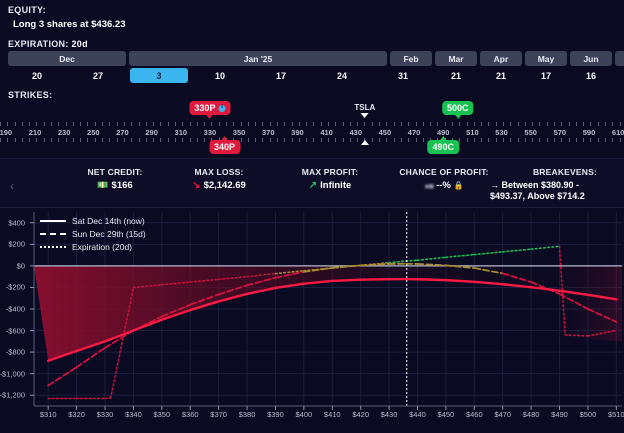 Image resolution: width=624 pixels, height=433 pixels. I want to click on x-axis-label: $450, so click(446, 414).